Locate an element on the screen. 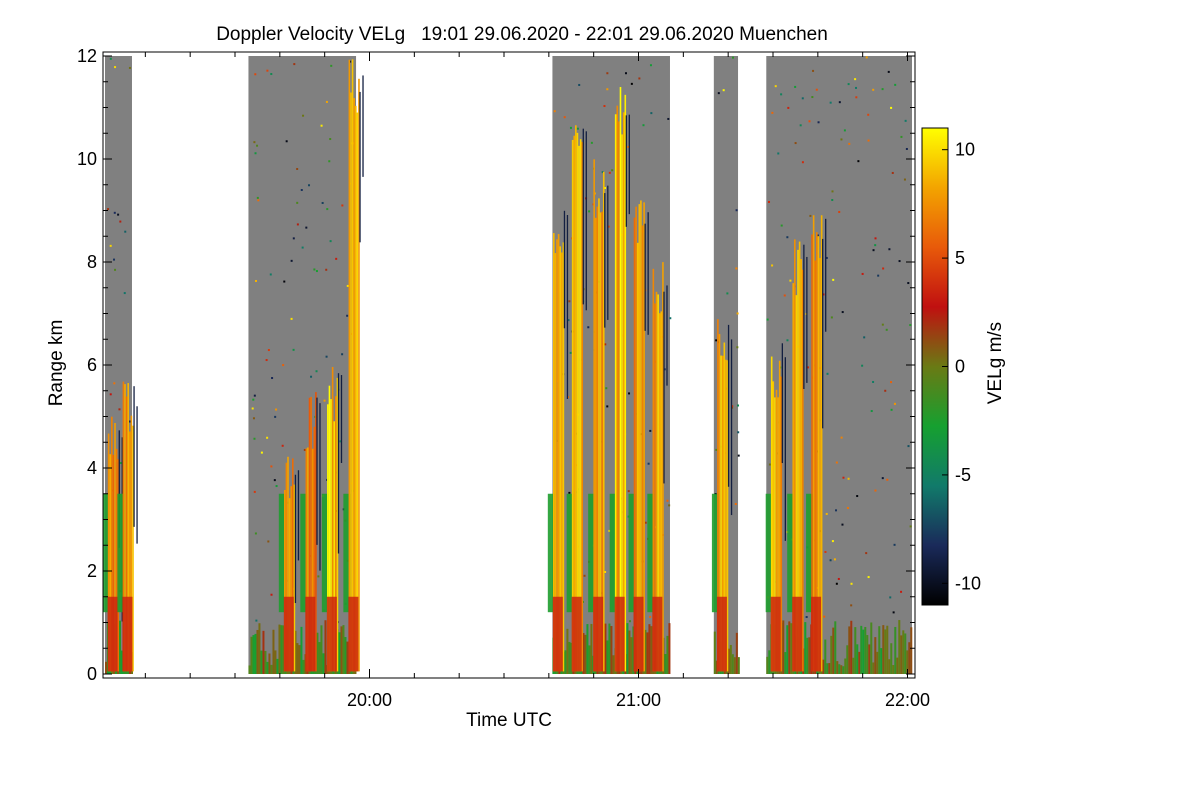 This screenshot has width=1200, height=800. y-axis-label: Range km is located at coordinates (56, 363).